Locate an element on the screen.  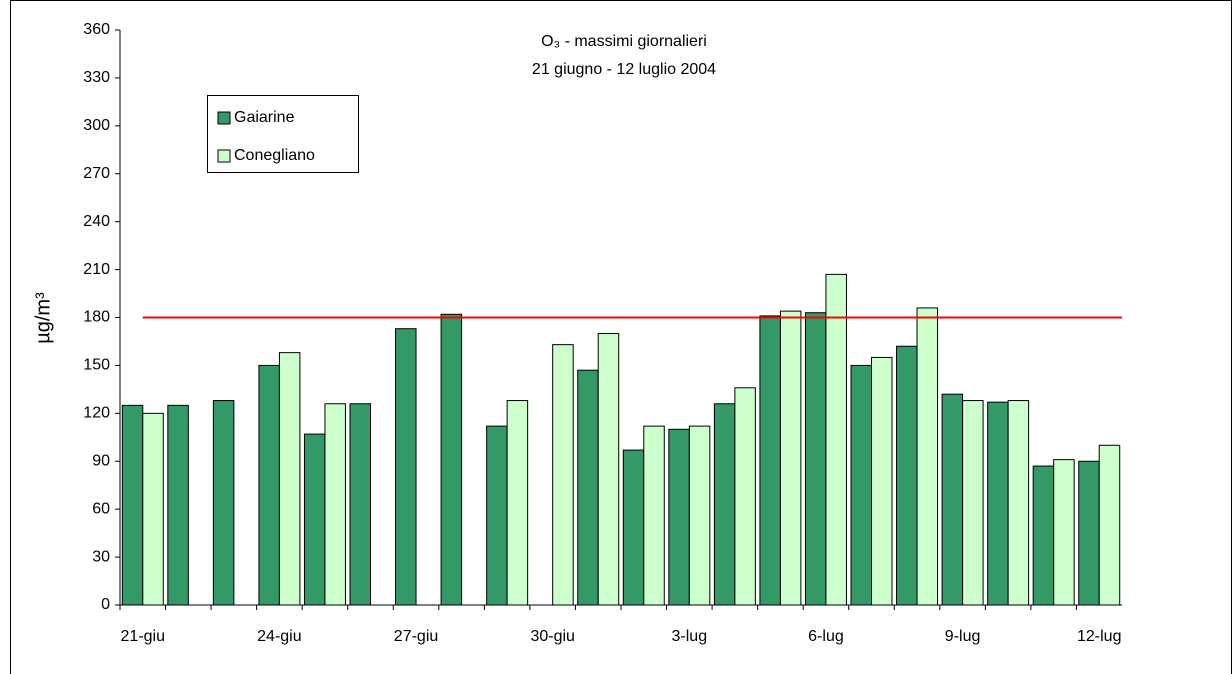
legend-label: Conegliano is located at coordinates (274, 155).